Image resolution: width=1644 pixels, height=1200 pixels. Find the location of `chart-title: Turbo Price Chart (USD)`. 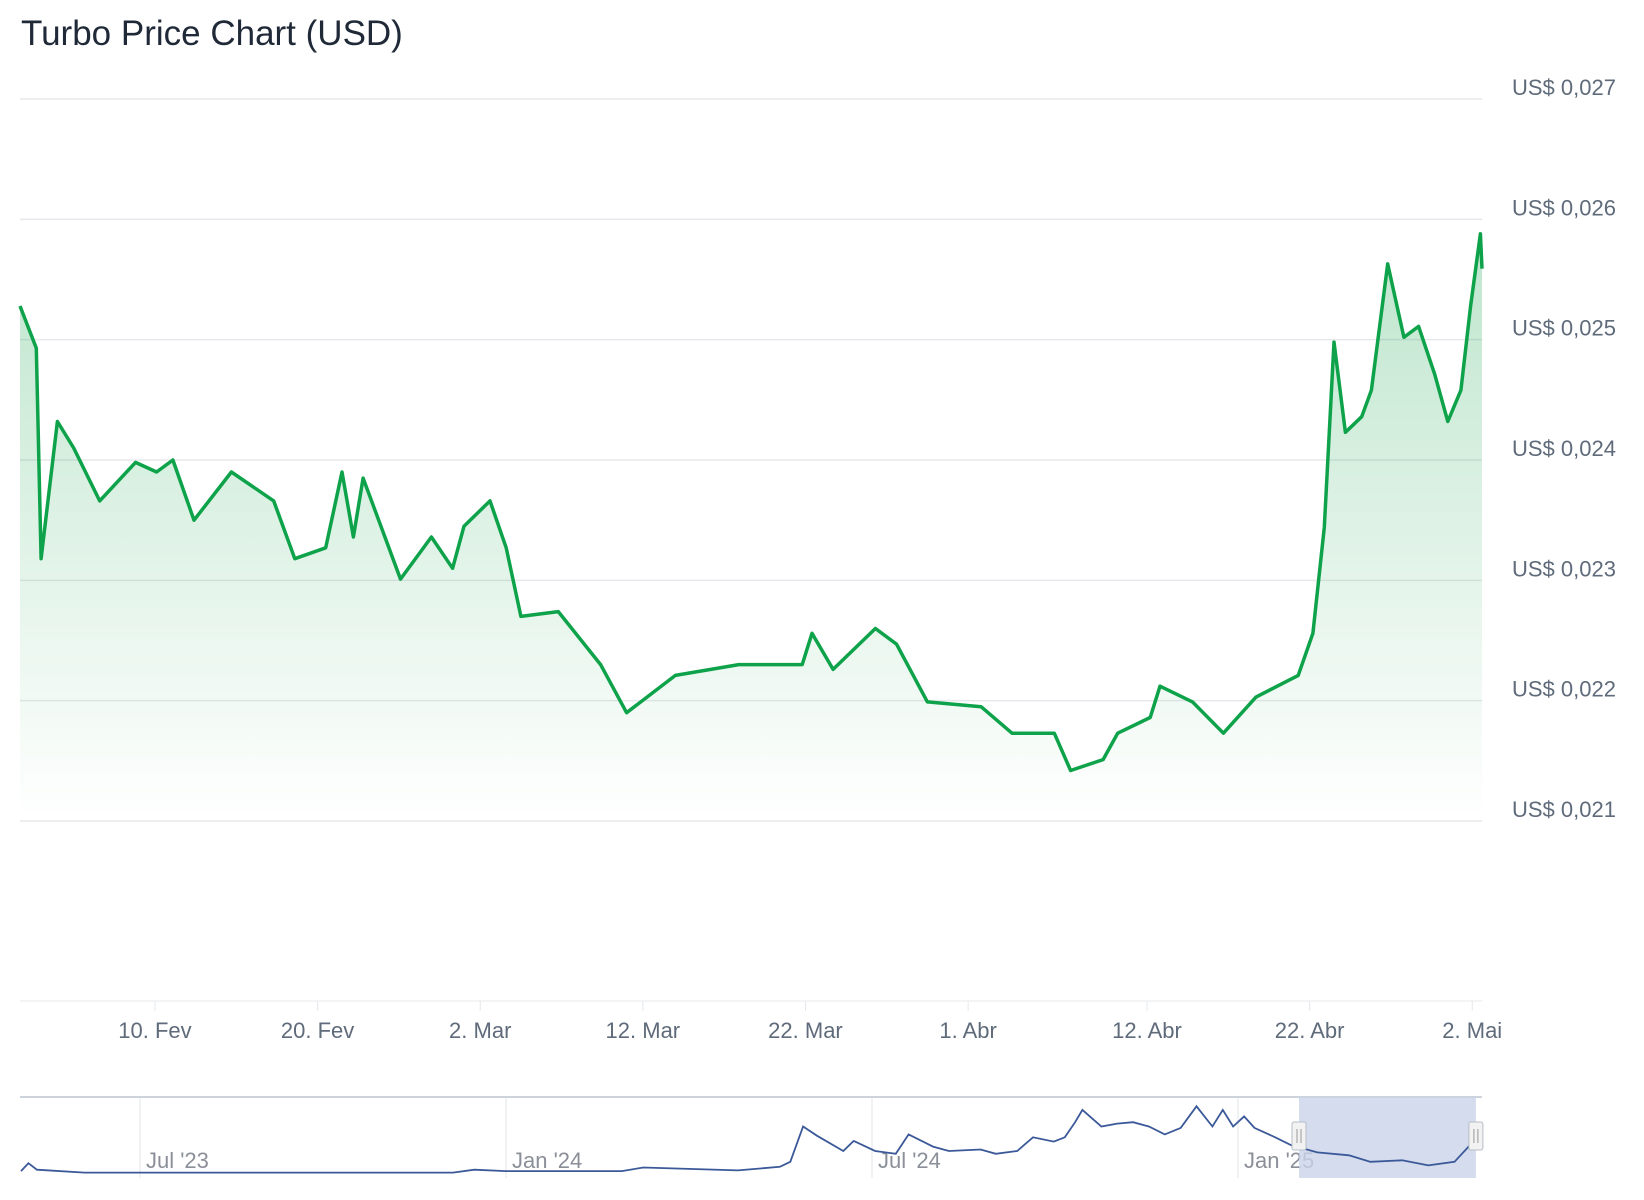

chart-title: Turbo Price Chart (USD) is located at coordinates (212, 33).